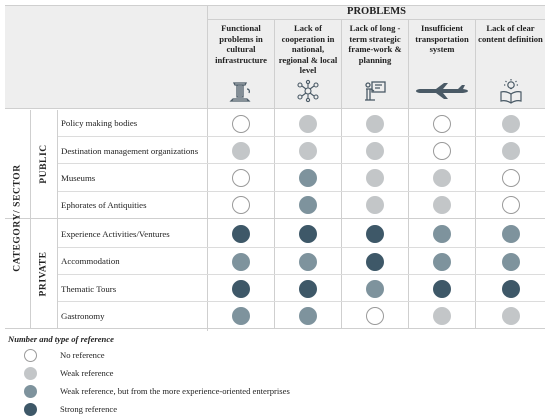  Describe the element at coordinates (78, 177) in the screenshot. I see `row-label: Museums` at that location.